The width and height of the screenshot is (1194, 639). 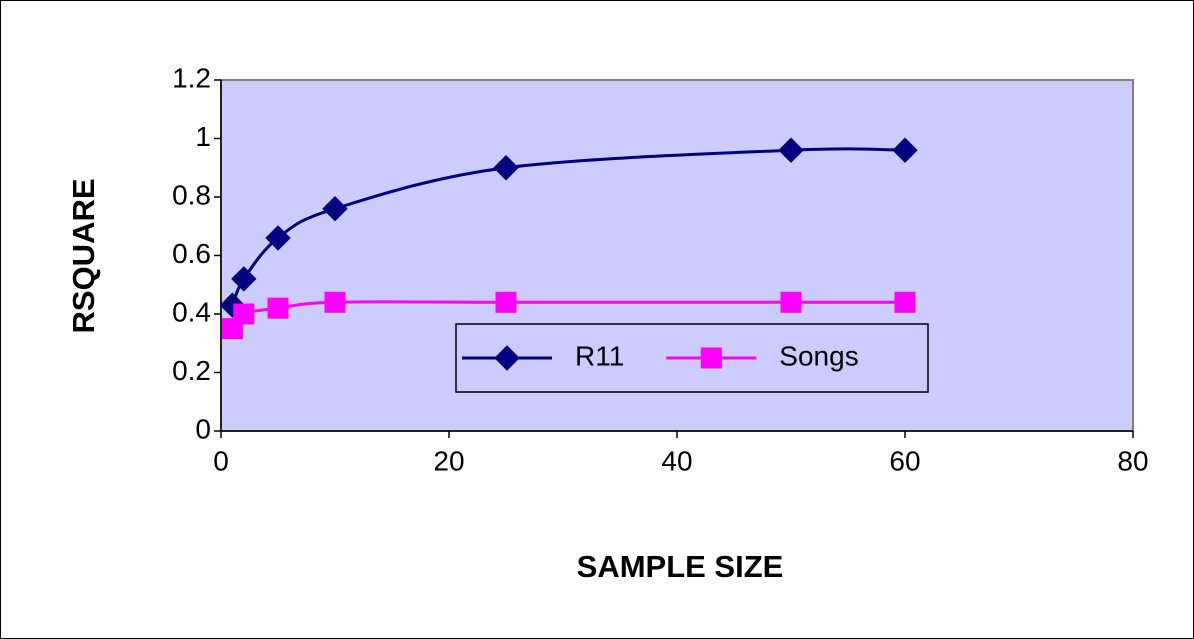 What do you see at coordinates (680, 566) in the screenshot?
I see `x-axis-title: SAMPLE SIZE` at bounding box center [680, 566].